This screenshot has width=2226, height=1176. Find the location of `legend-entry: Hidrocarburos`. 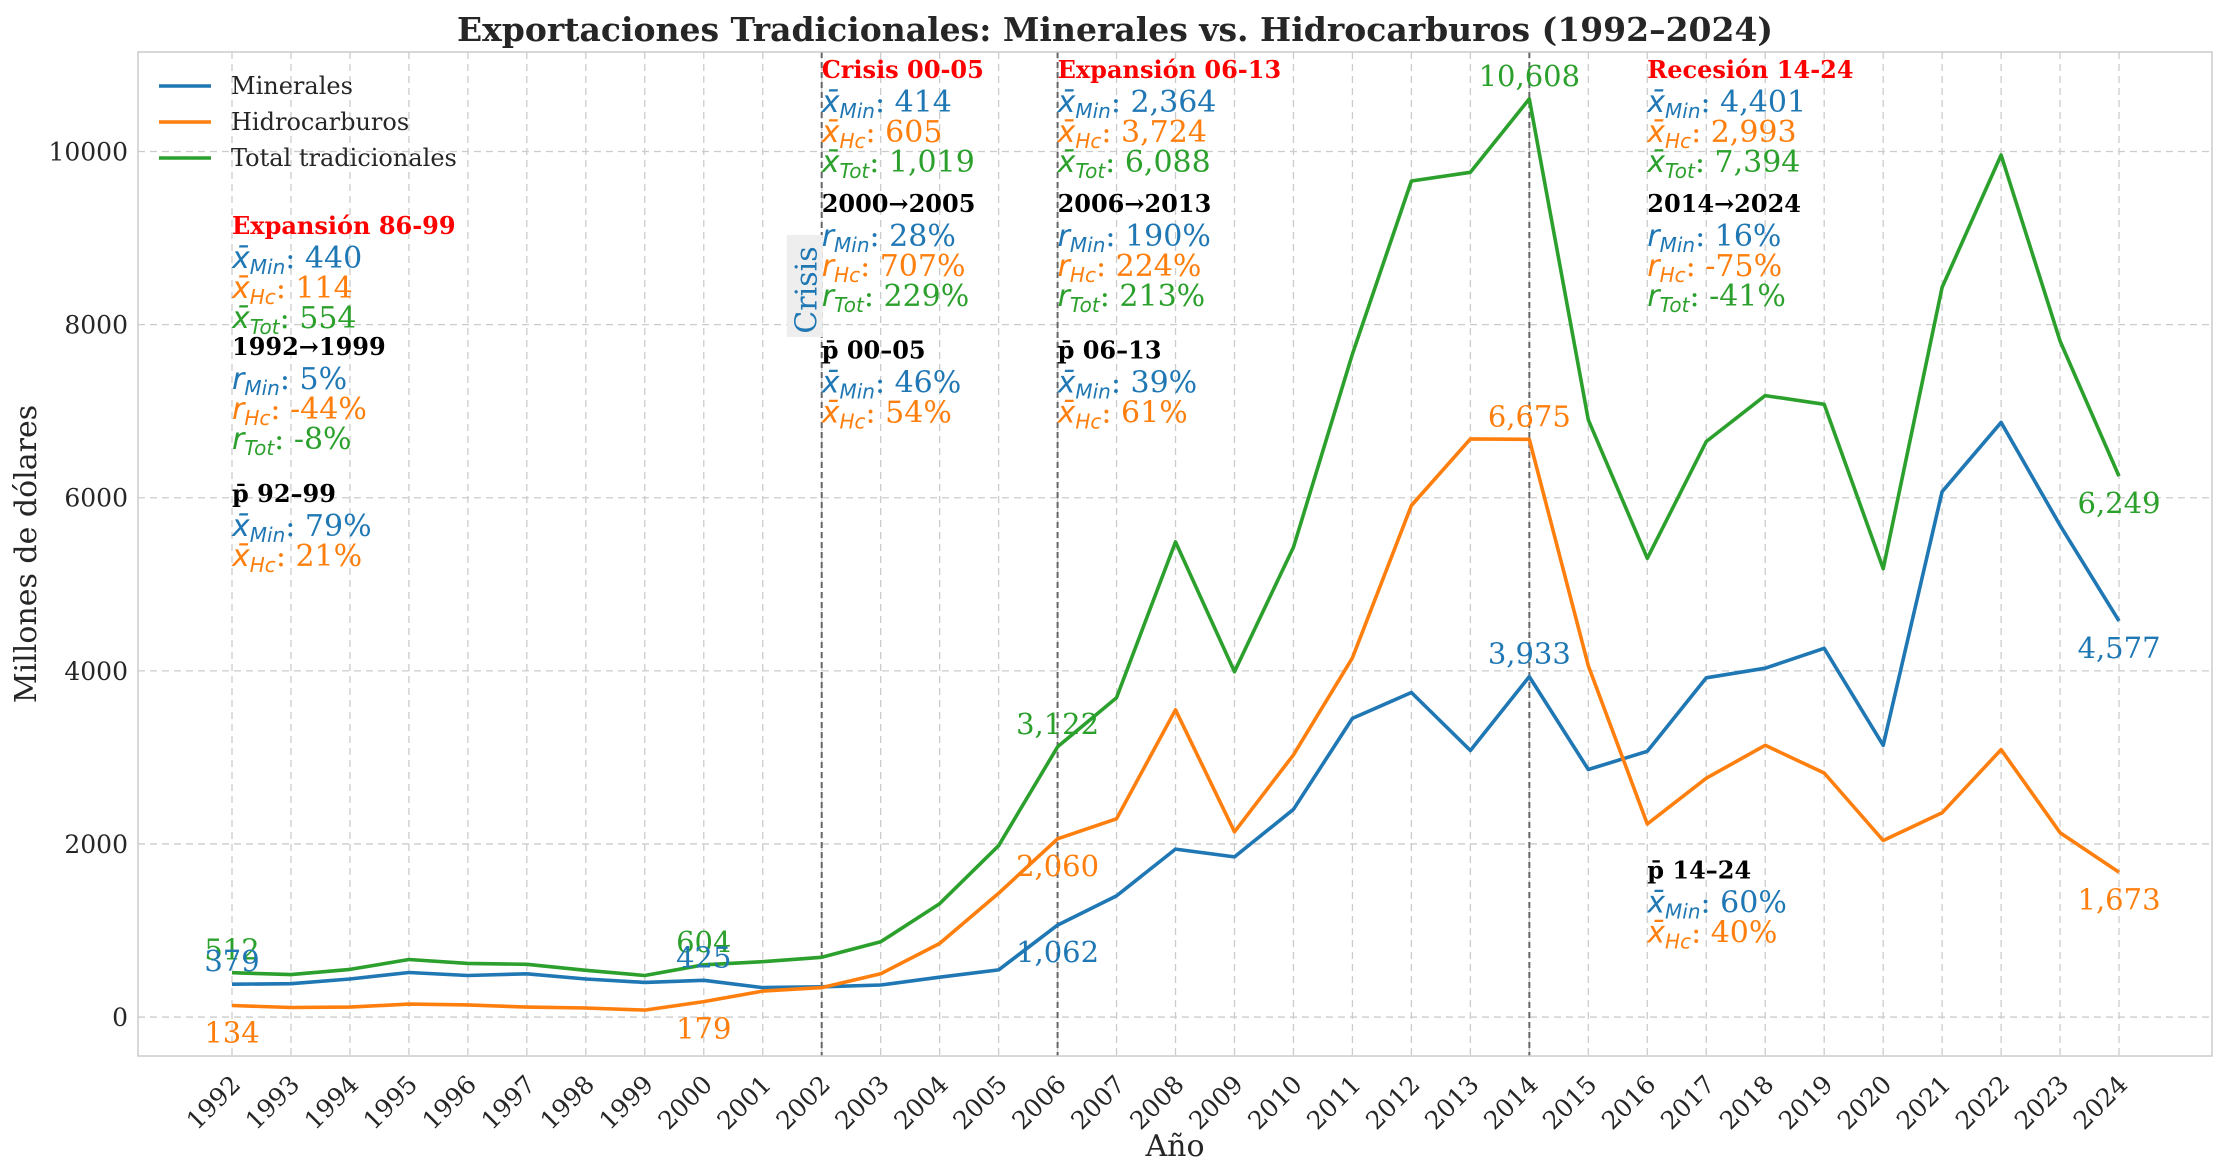

legend-entry: Hidrocarburos is located at coordinates (320, 122).